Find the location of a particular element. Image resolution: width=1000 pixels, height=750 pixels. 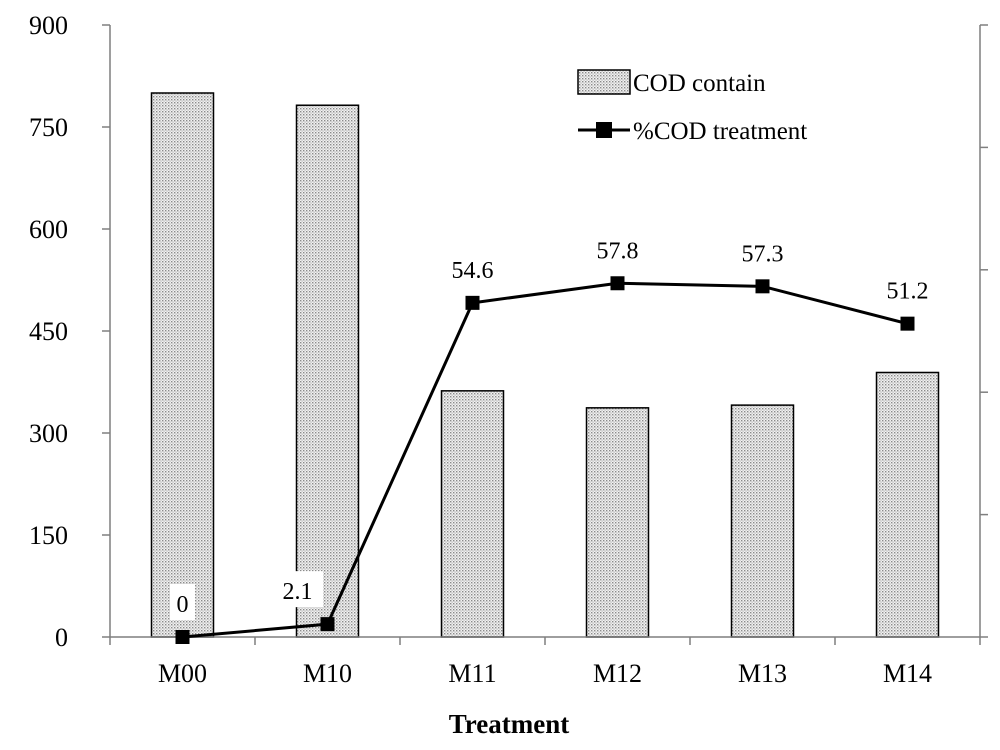

marker-m12 is located at coordinates (617, 283).